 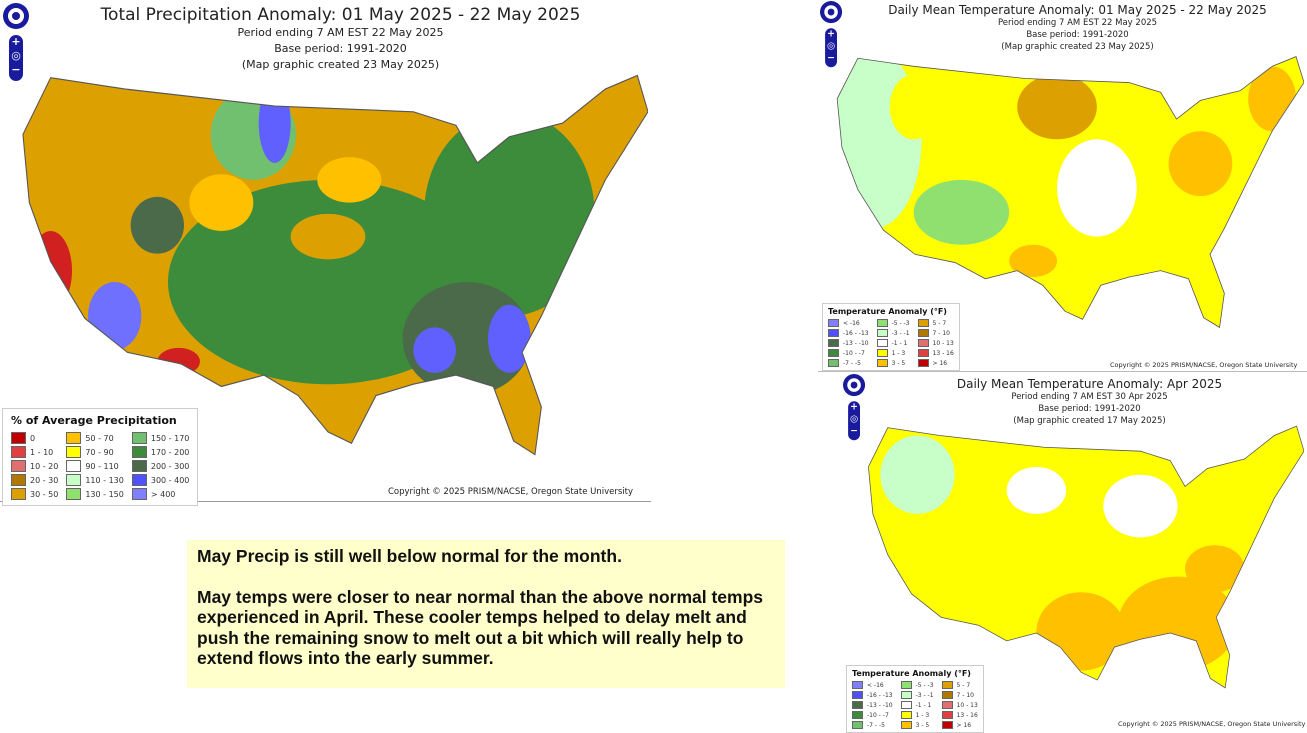 I want to click on apr-temp-subtitle-2: Base period: 1991-2020, so click(x=1089, y=409).